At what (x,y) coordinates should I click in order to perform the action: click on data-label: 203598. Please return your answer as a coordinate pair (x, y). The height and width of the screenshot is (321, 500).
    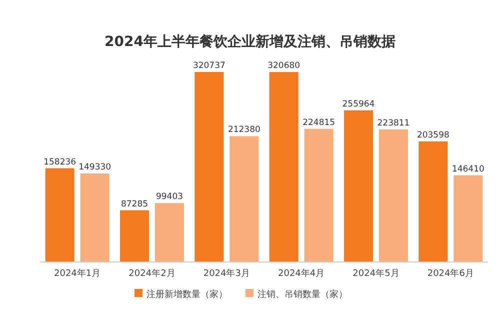
    Looking at the image, I should click on (433, 135).